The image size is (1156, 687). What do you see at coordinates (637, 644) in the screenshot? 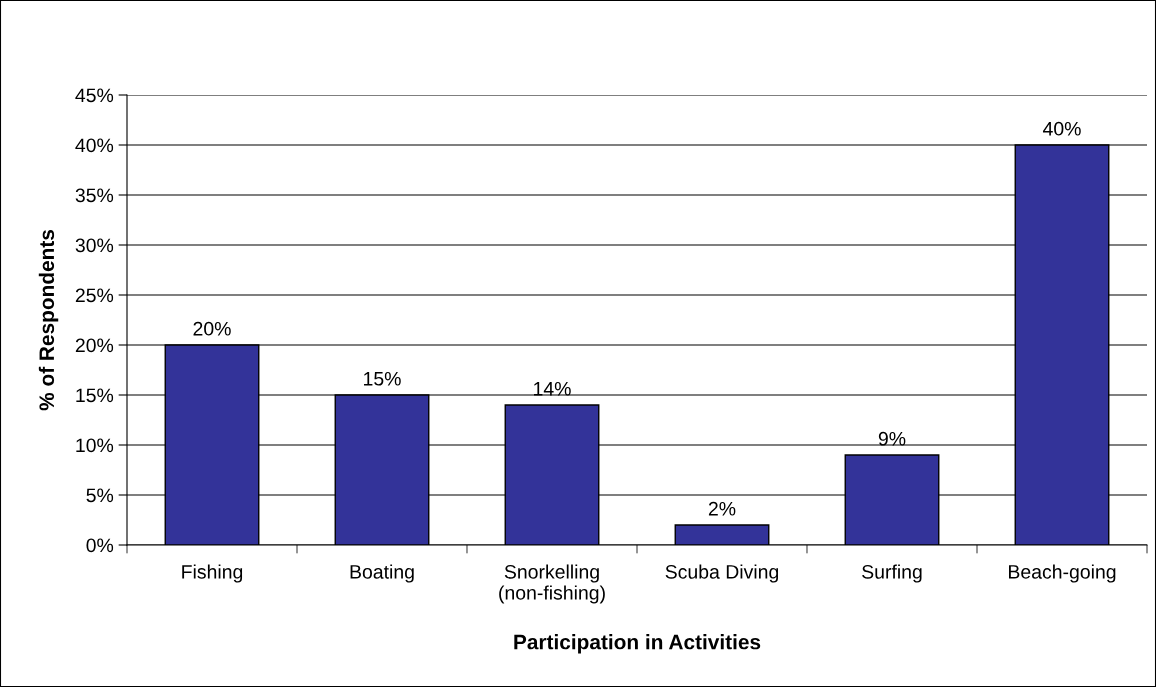
I see `x-axis-title: Participation in Activities` at bounding box center [637, 644].